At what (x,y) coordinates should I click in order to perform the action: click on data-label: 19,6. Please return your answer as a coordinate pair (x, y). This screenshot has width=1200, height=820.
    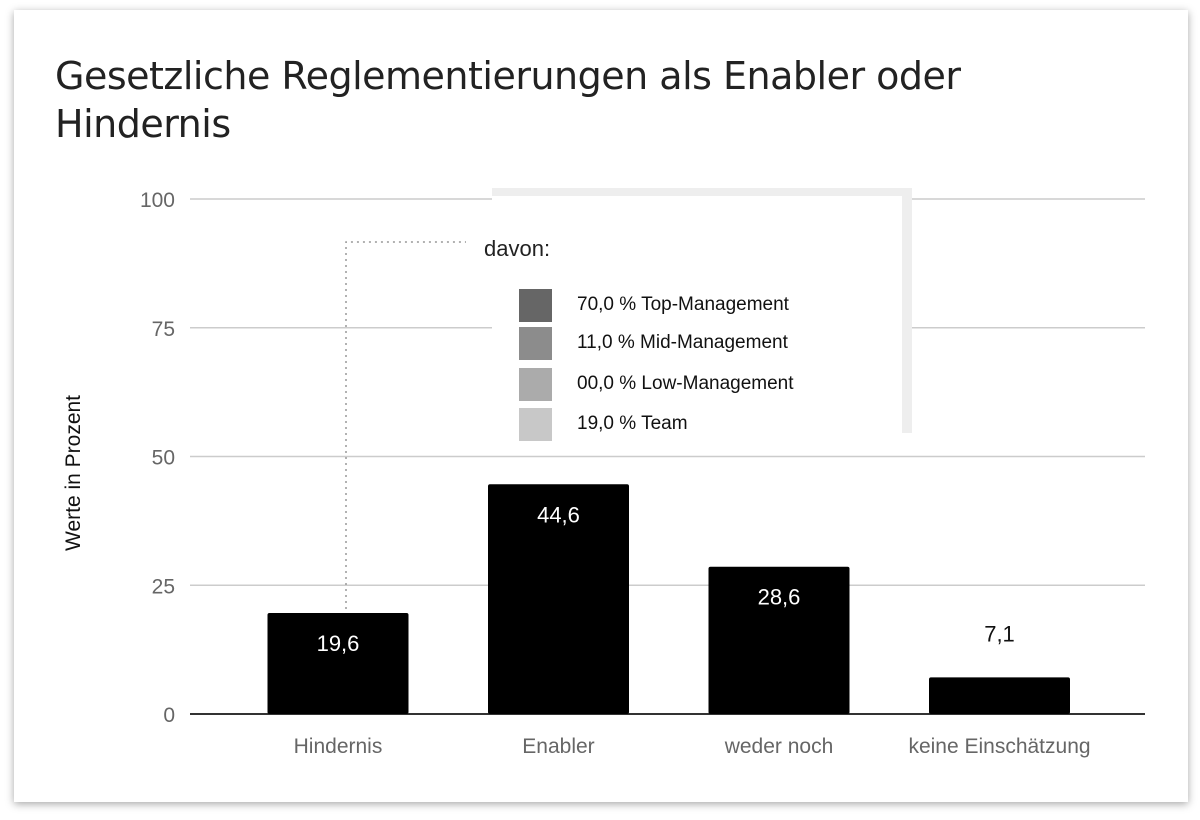
    Looking at the image, I should click on (338, 643).